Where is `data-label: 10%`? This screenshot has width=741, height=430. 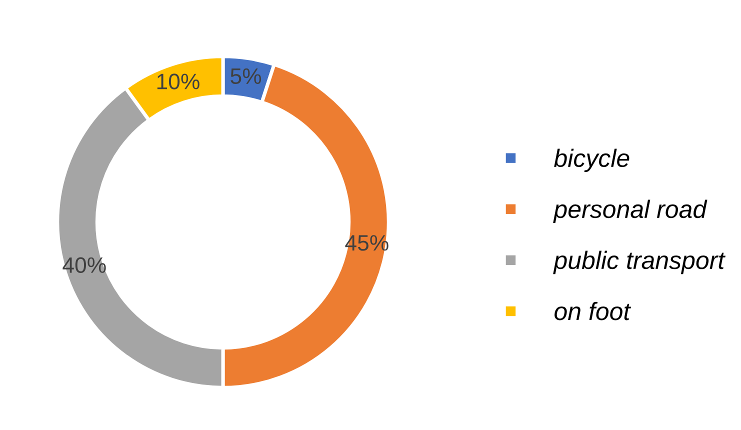 data-label: 10% is located at coordinates (178, 82).